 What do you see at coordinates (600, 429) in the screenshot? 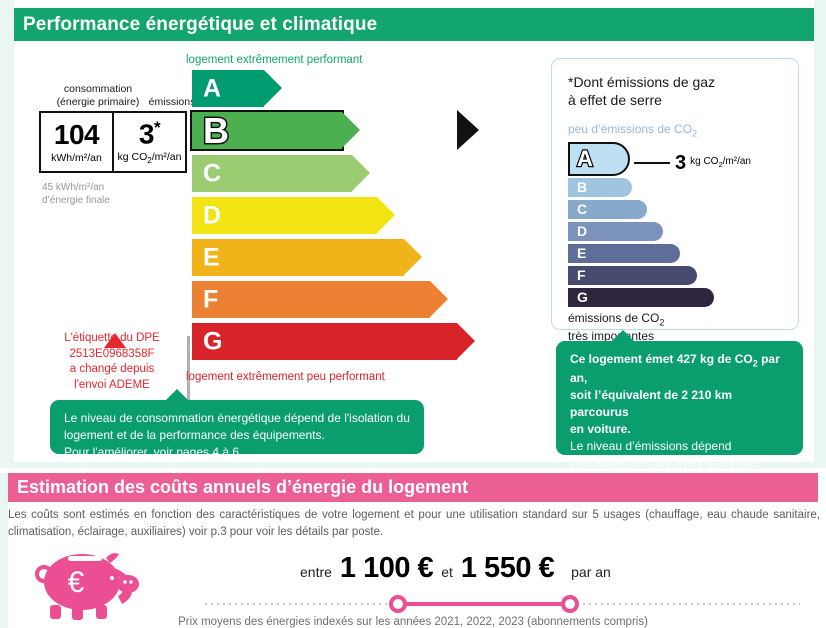
I see `co2-callout-line3: en voiture.` at bounding box center [600, 429].